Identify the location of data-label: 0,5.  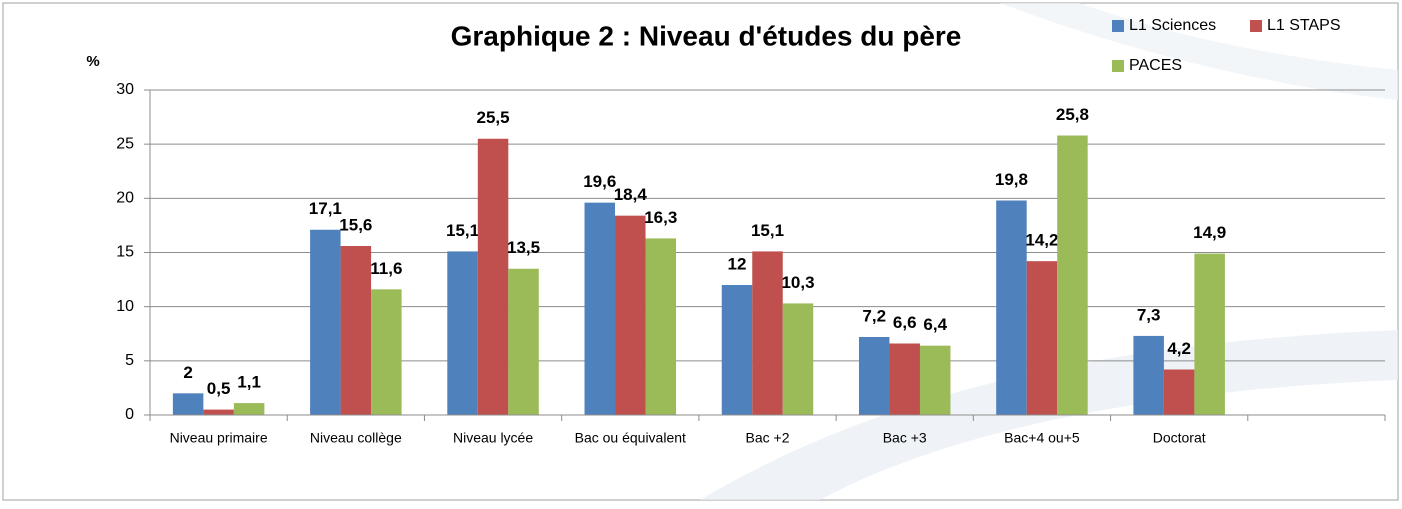
(219, 388).